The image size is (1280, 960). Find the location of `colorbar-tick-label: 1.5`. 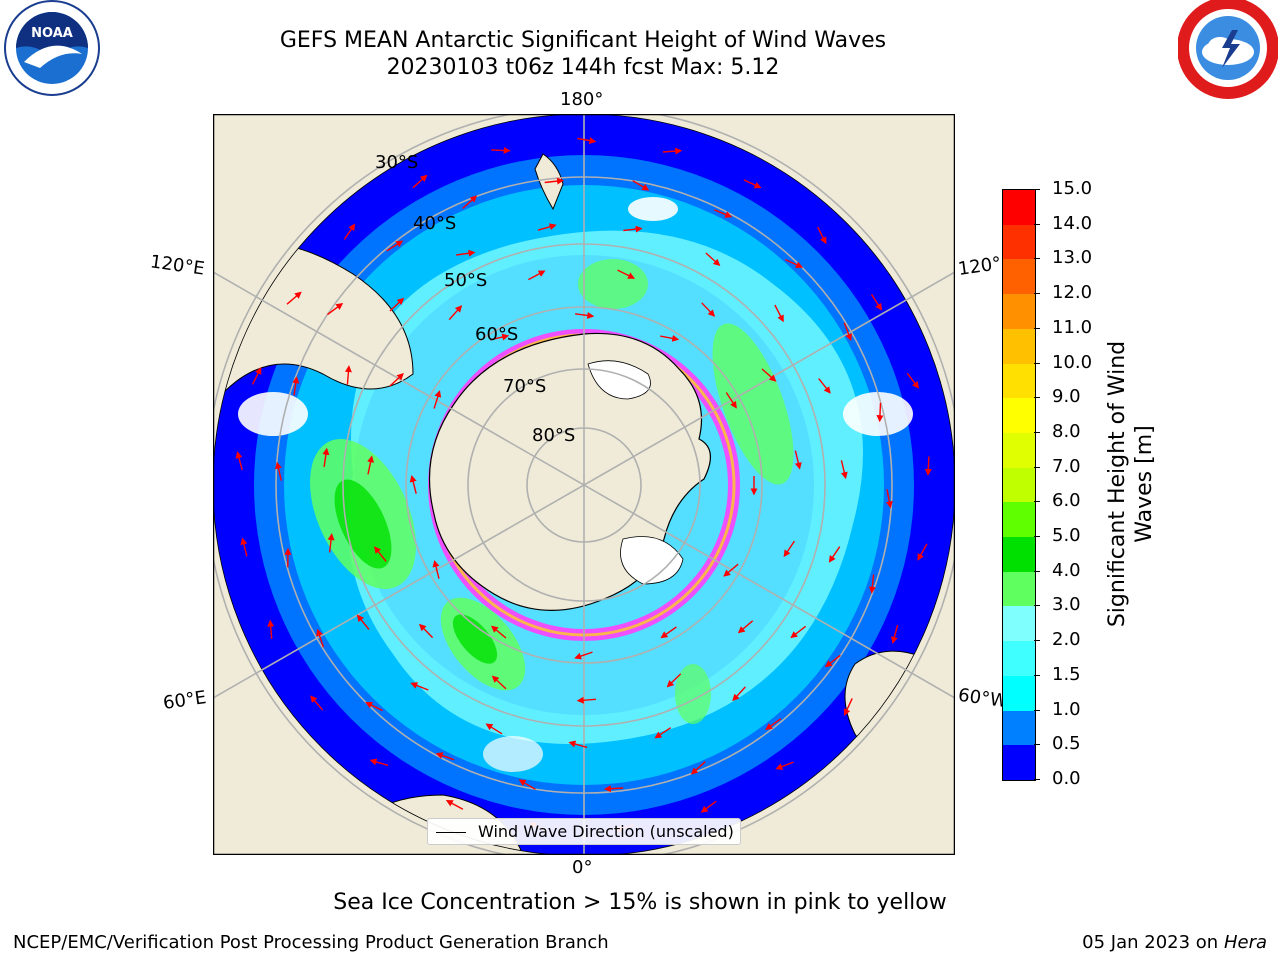

colorbar-tick-label: 1.5 is located at coordinates (1066, 674).